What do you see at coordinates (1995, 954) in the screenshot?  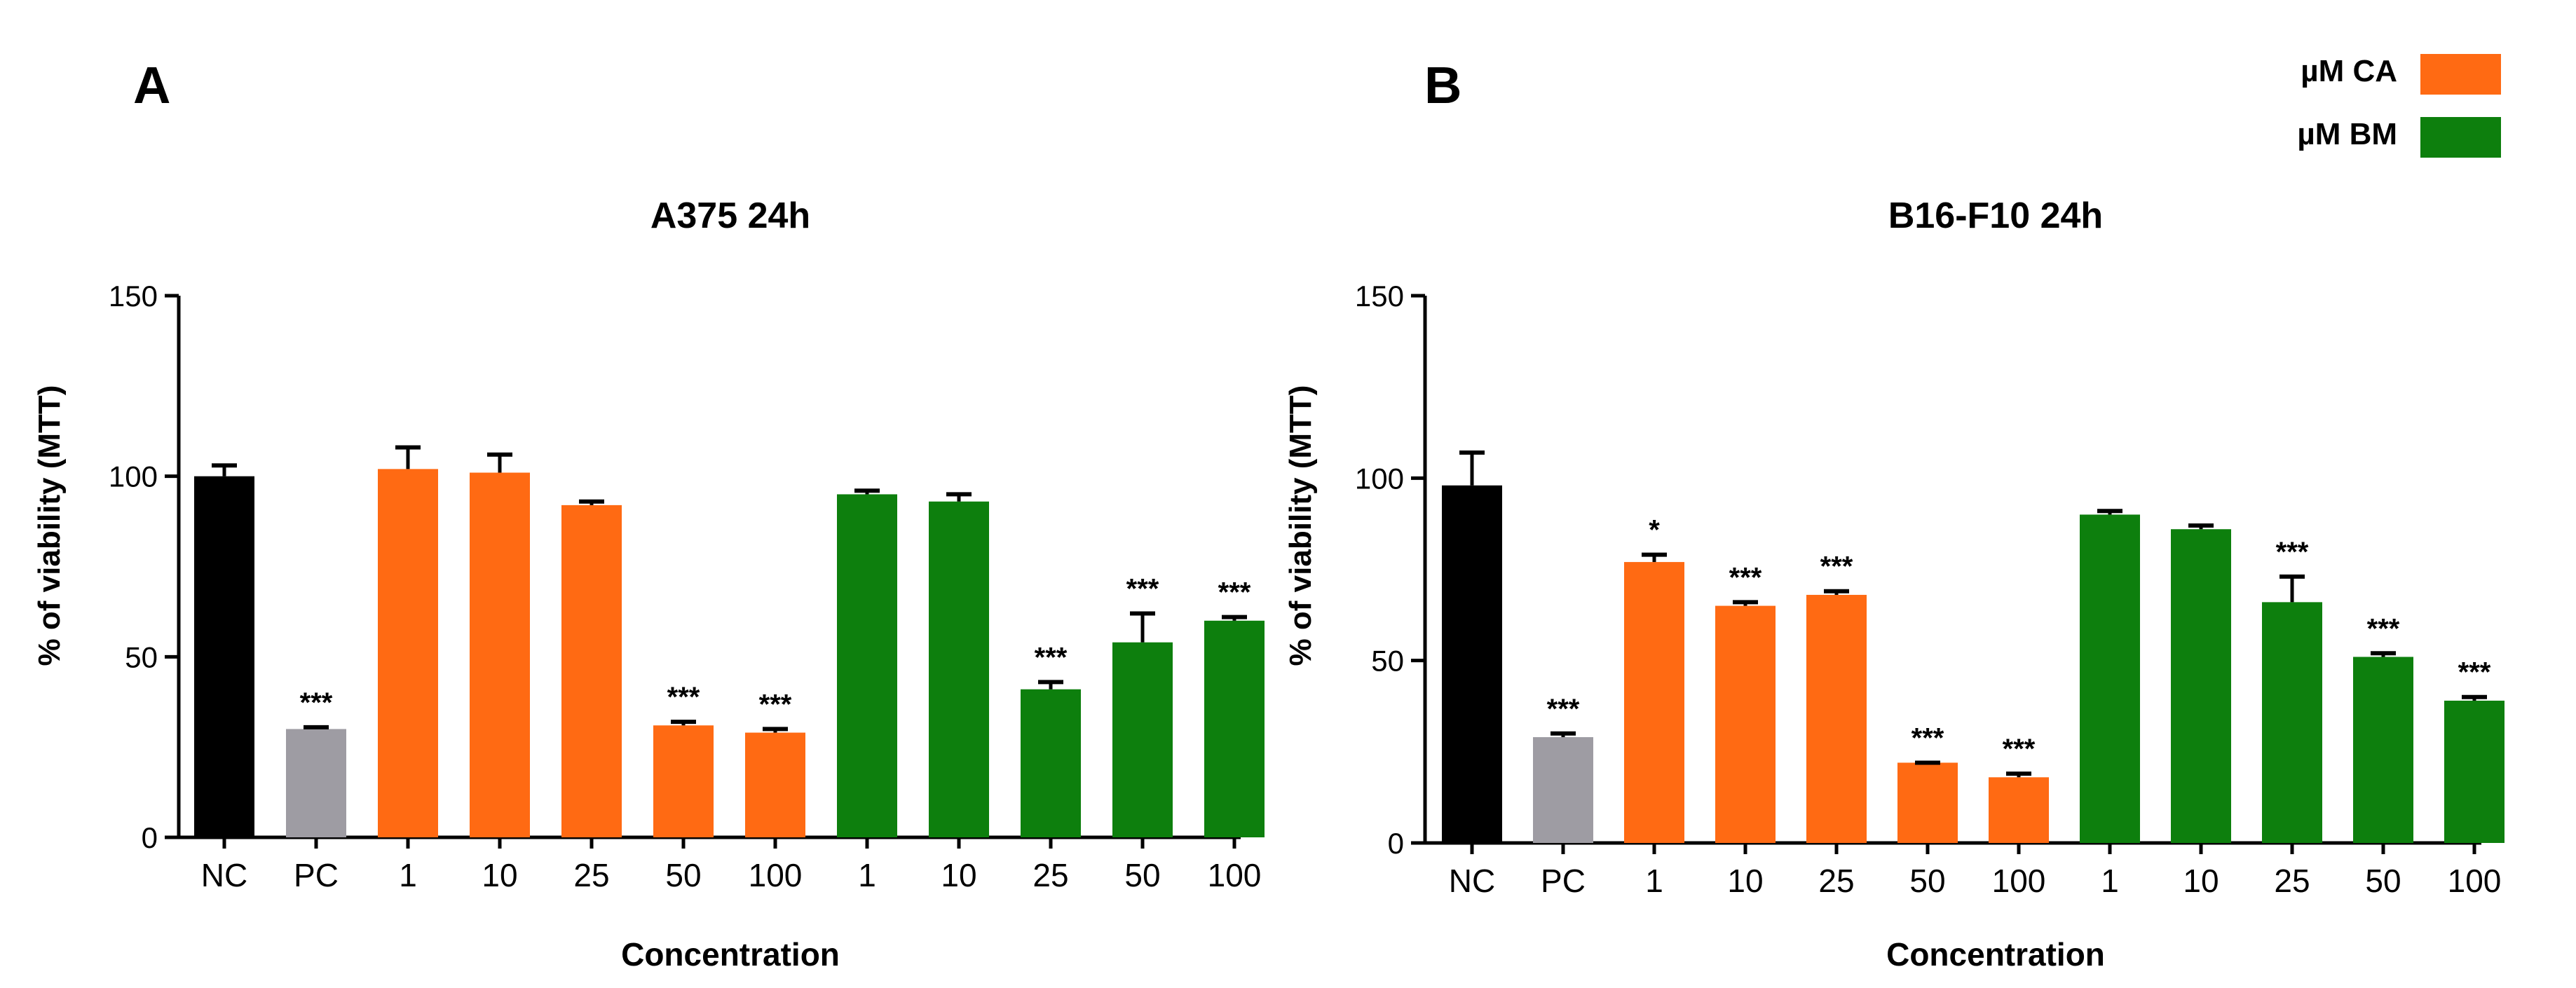 I see `x-axis-label-b: Concentration` at bounding box center [1995, 954].